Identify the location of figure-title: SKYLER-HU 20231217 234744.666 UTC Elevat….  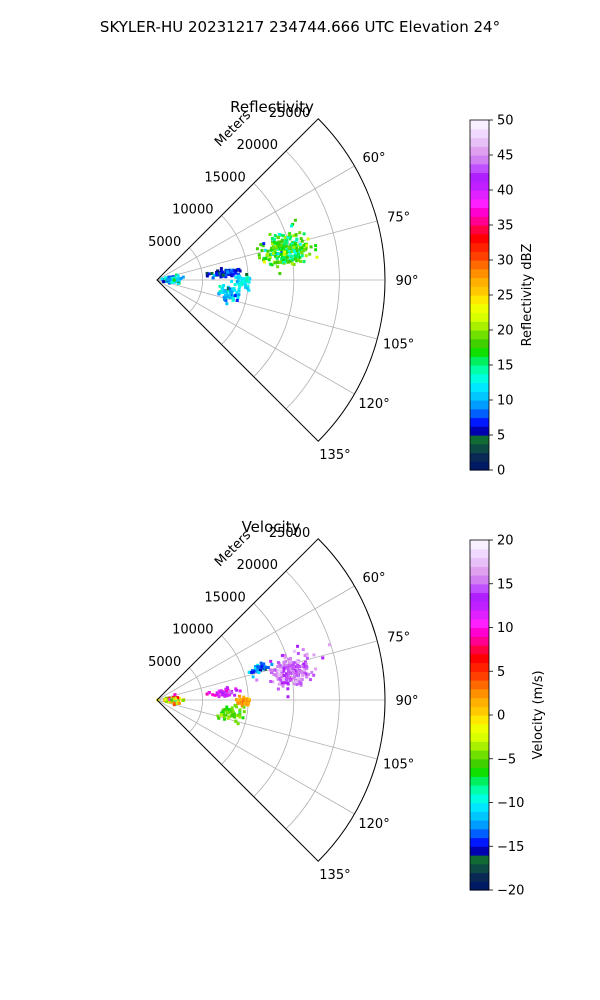
(300, 27).